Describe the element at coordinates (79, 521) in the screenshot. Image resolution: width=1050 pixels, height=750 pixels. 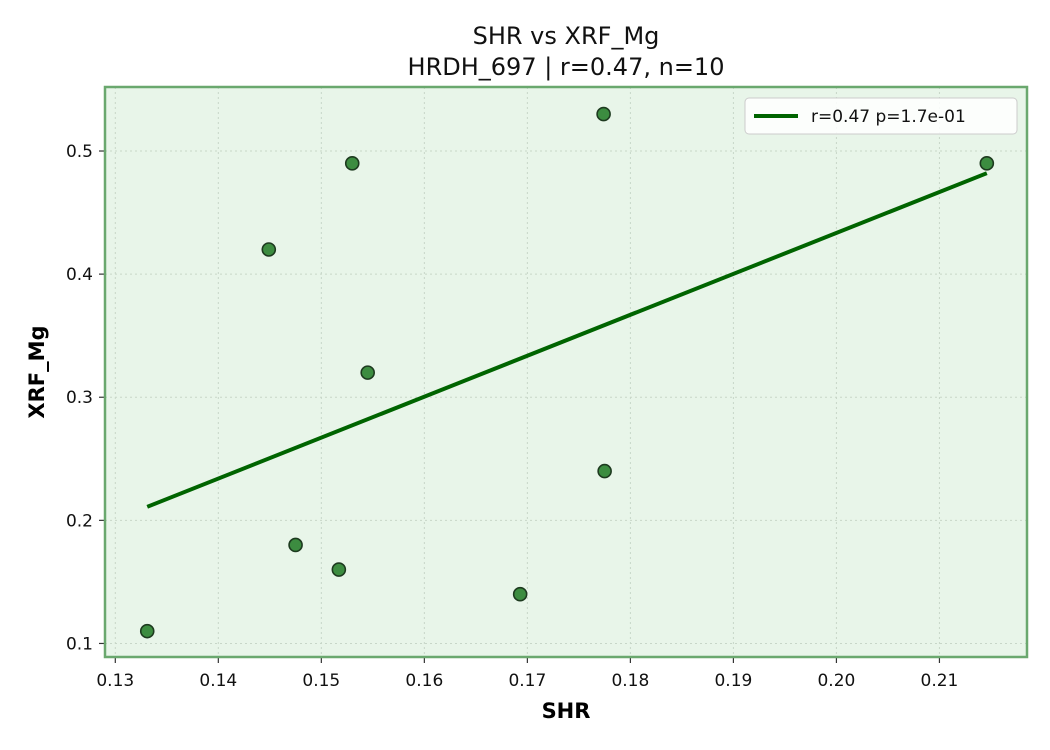
I see `y-tick-label: 0.2` at that location.